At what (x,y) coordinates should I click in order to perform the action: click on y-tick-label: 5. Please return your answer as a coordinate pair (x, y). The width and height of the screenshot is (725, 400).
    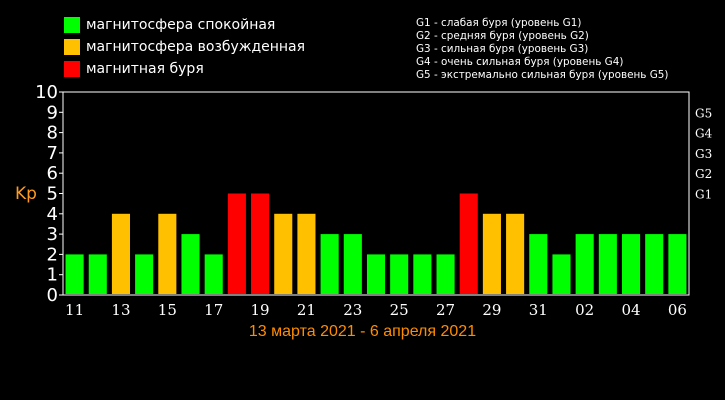
    Looking at the image, I should click on (52, 194).